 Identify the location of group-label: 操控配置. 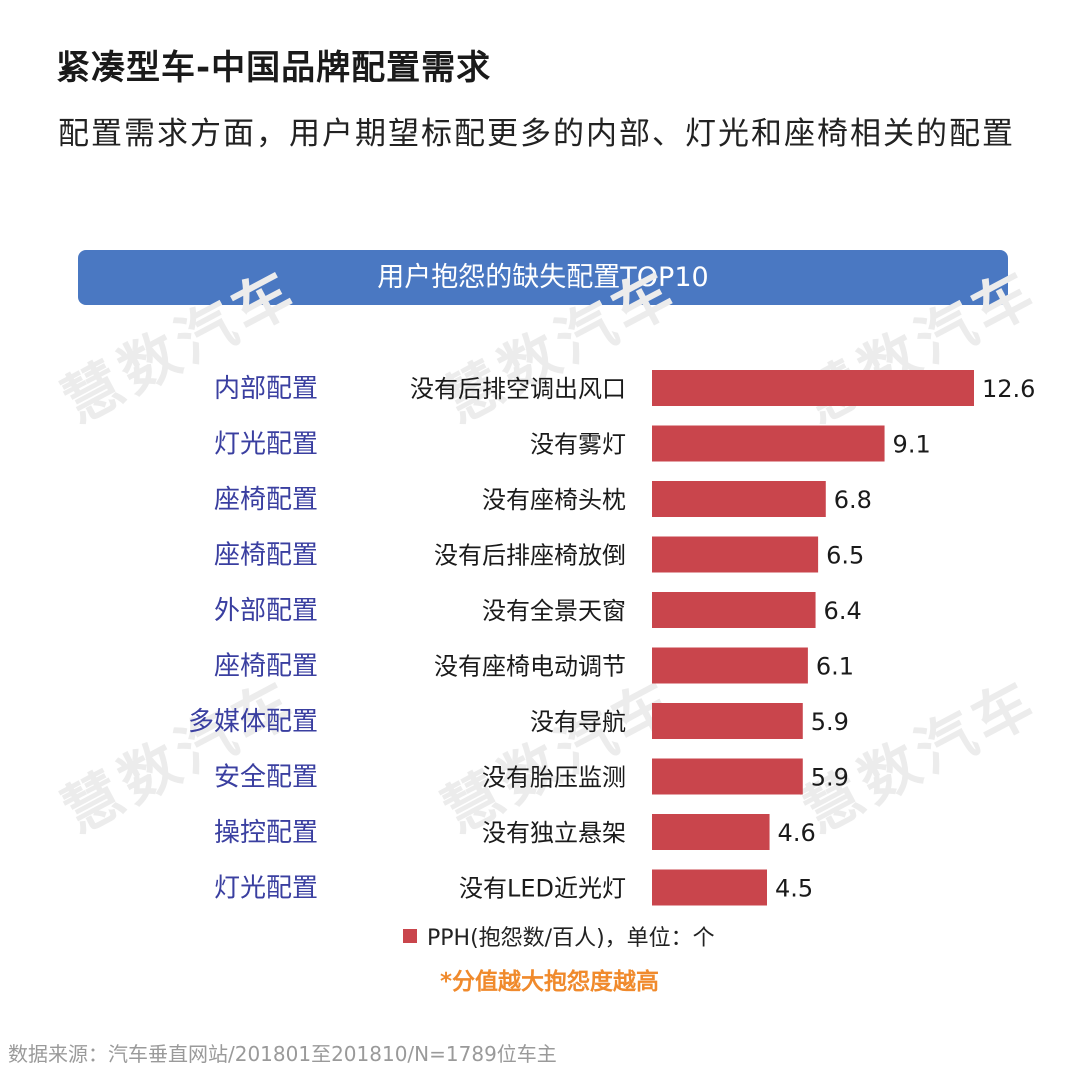
(266, 833).